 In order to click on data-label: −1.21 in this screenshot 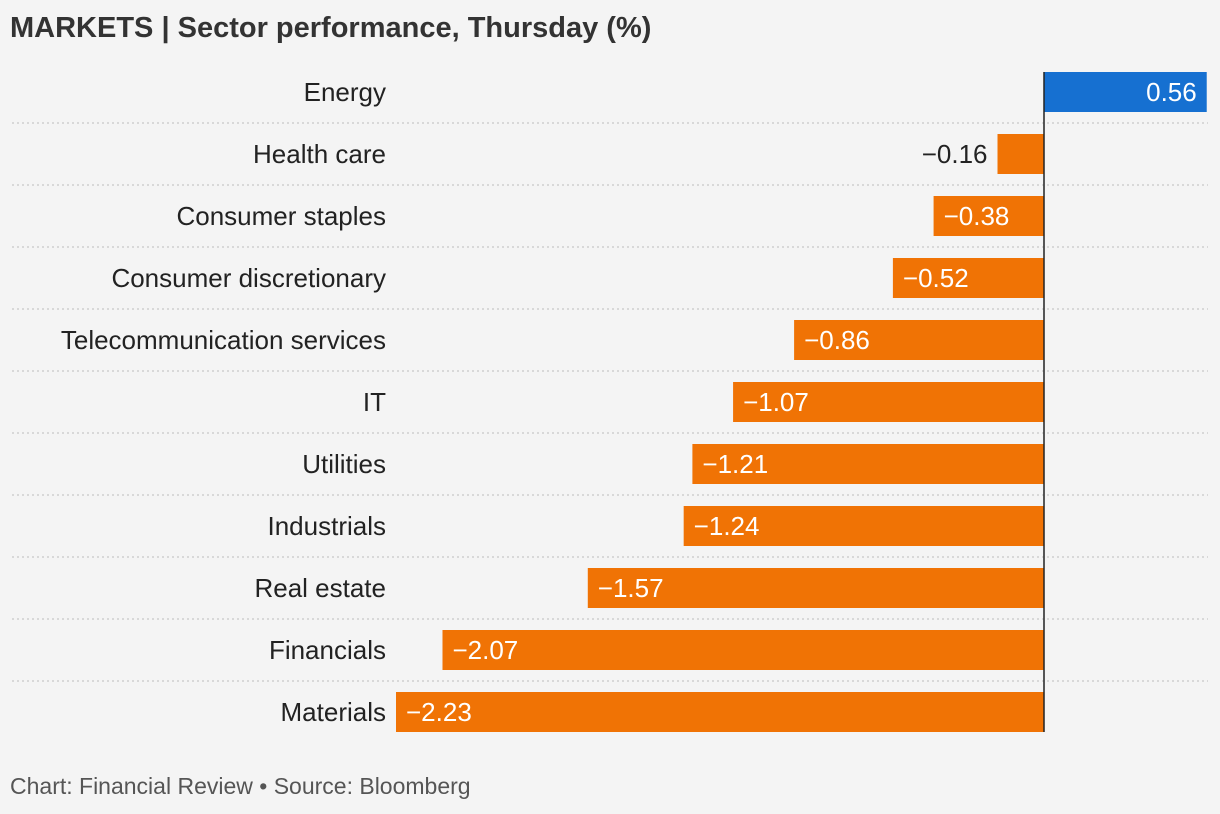, I will do `click(735, 464)`.